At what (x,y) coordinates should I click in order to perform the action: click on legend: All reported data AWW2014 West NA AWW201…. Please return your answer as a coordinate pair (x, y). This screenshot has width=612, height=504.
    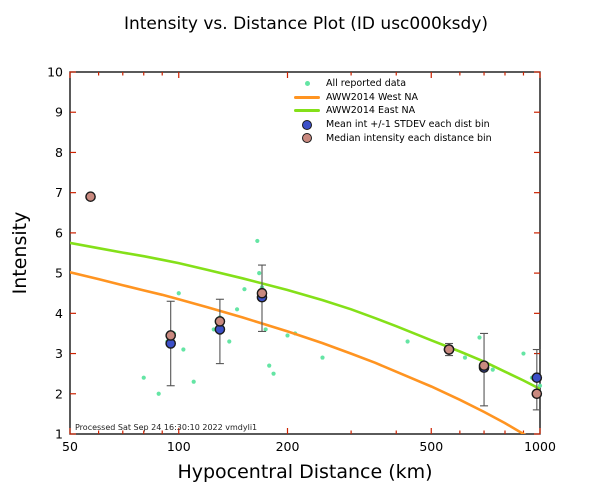
    Looking at the image, I should click on (392, 111).